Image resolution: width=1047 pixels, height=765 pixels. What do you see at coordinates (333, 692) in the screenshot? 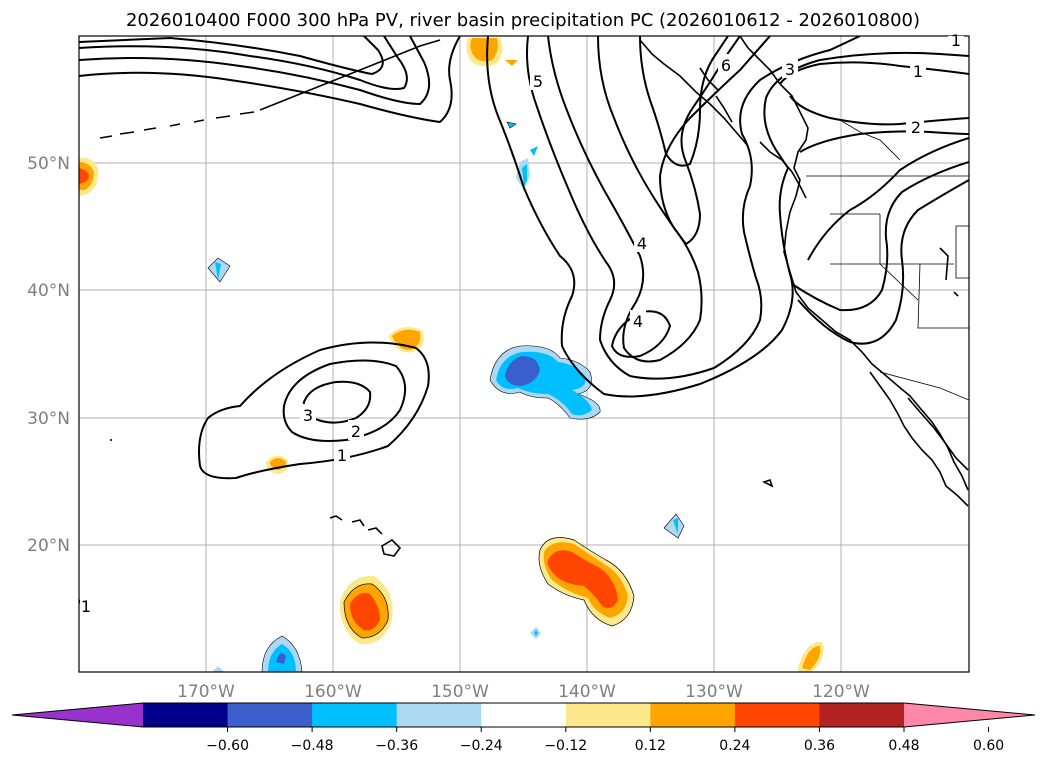
I see `lon-label-160w: 160°W` at bounding box center [333, 692].